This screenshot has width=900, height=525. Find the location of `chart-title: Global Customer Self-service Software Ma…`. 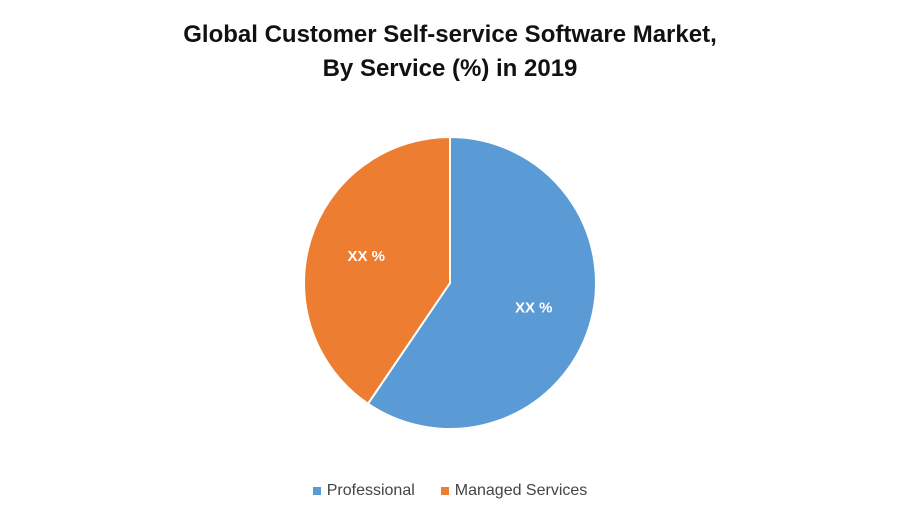

chart-title: Global Customer Self-service Software Ma… is located at coordinates (450, 52).